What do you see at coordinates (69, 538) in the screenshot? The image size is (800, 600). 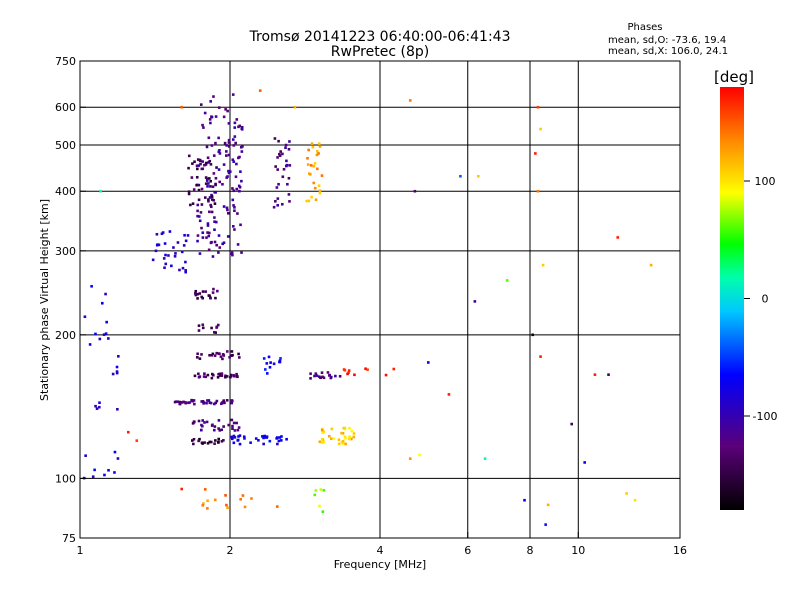 I see `y-tick-label: 75` at bounding box center [69, 538].